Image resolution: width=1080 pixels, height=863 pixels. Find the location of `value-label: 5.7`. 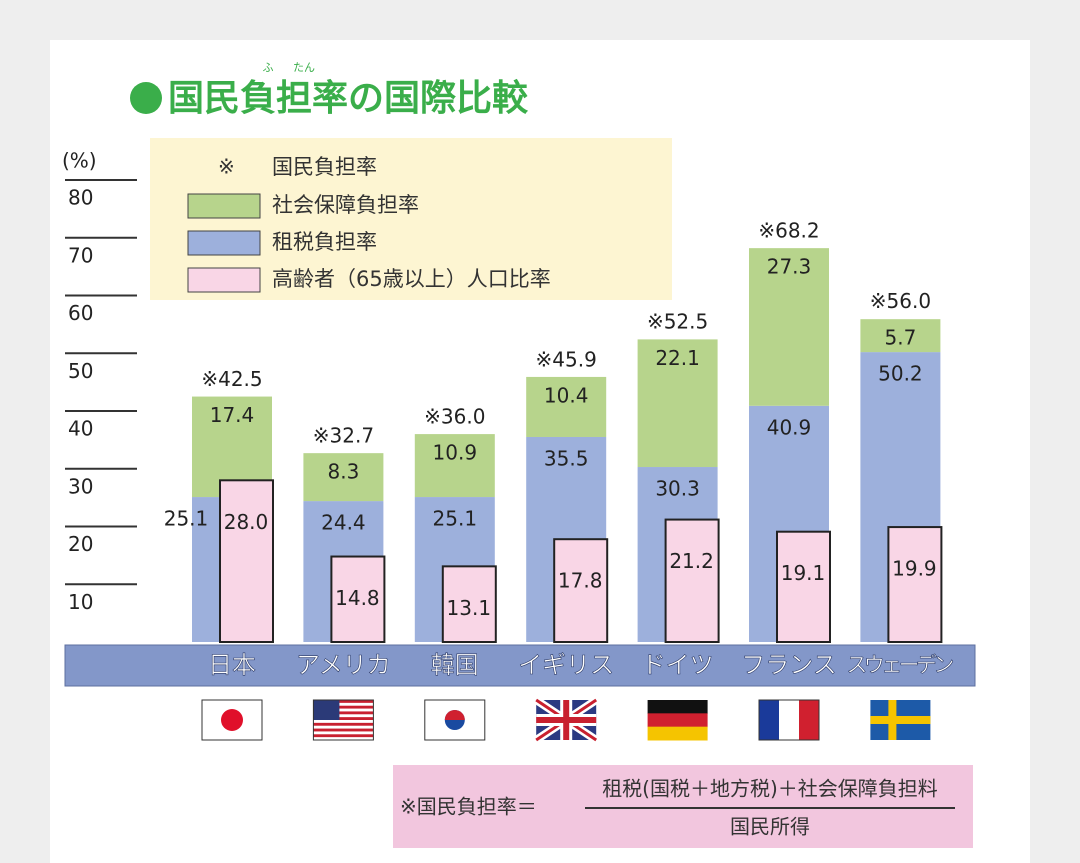

value-label: 5.7 is located at coordinates (900, 338).